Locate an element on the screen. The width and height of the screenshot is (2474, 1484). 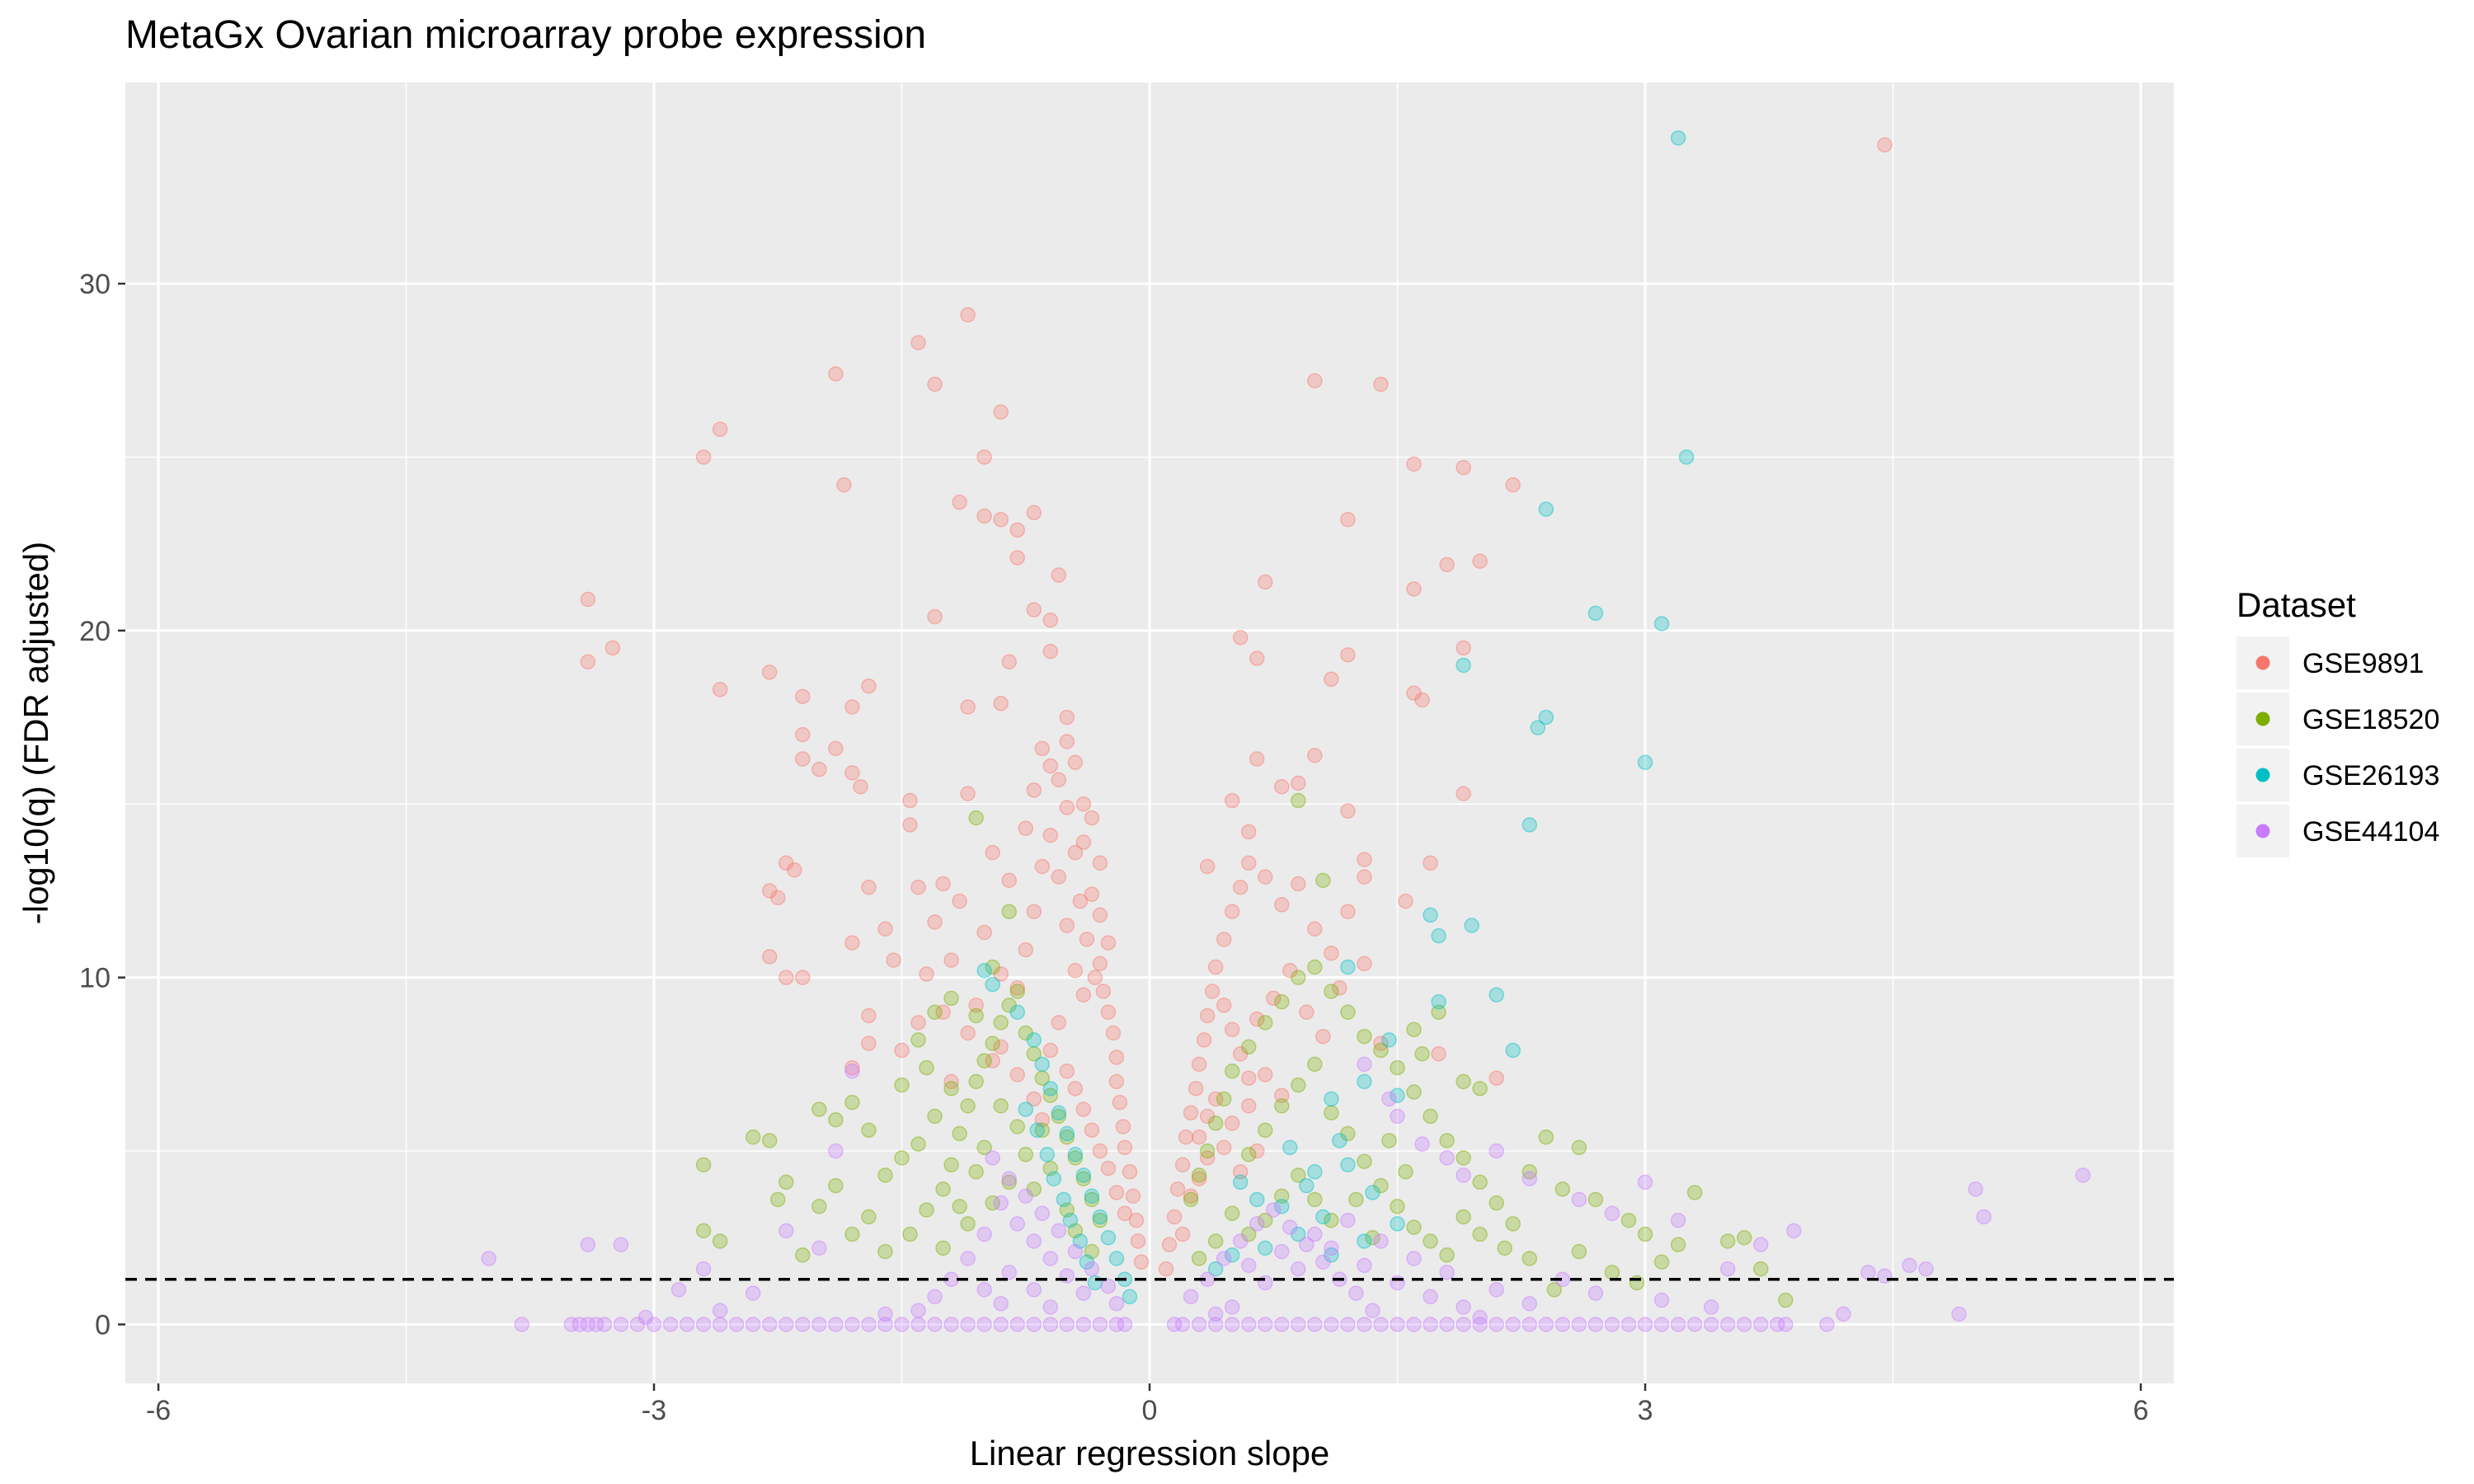
x-axis-title: Linear regression slope is located at coordinates (1150, 1453).